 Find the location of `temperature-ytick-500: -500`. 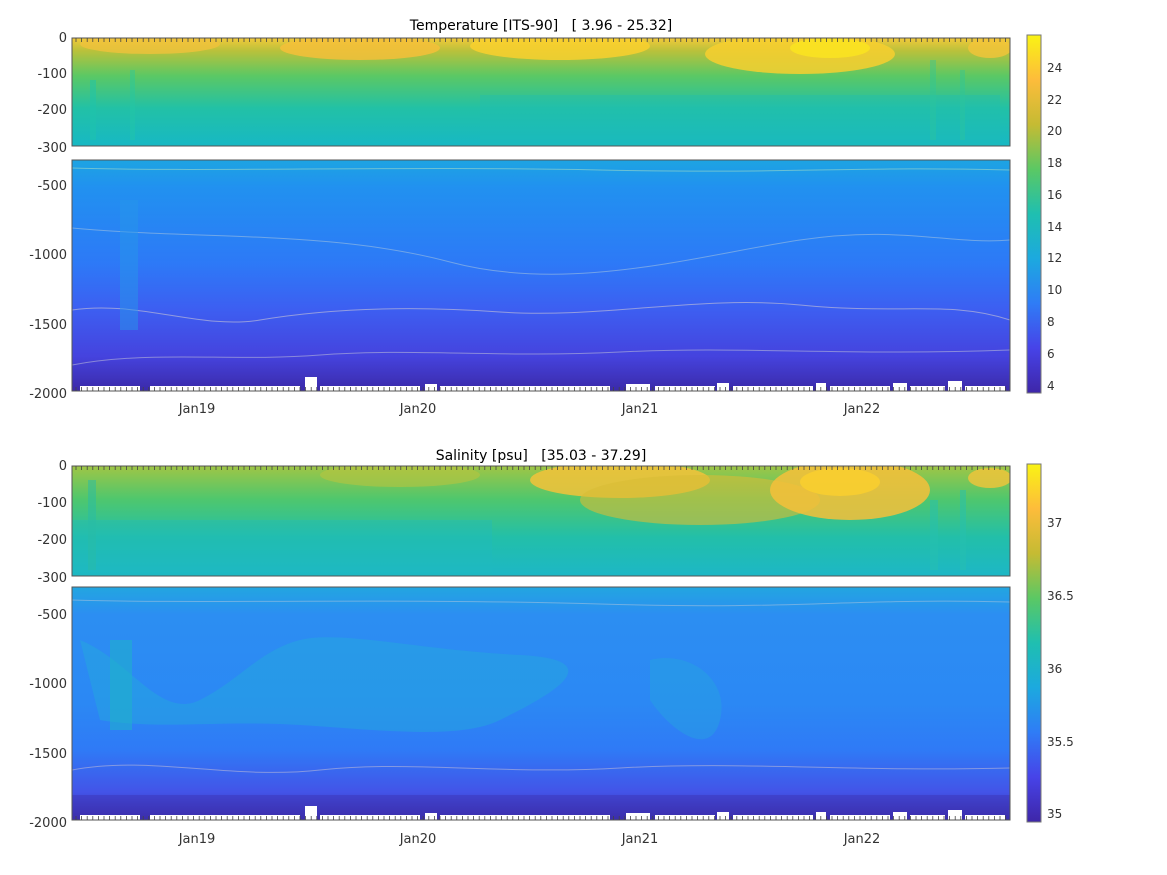

temperature-ytick-500: -500 is located at coordinates (52, 186).